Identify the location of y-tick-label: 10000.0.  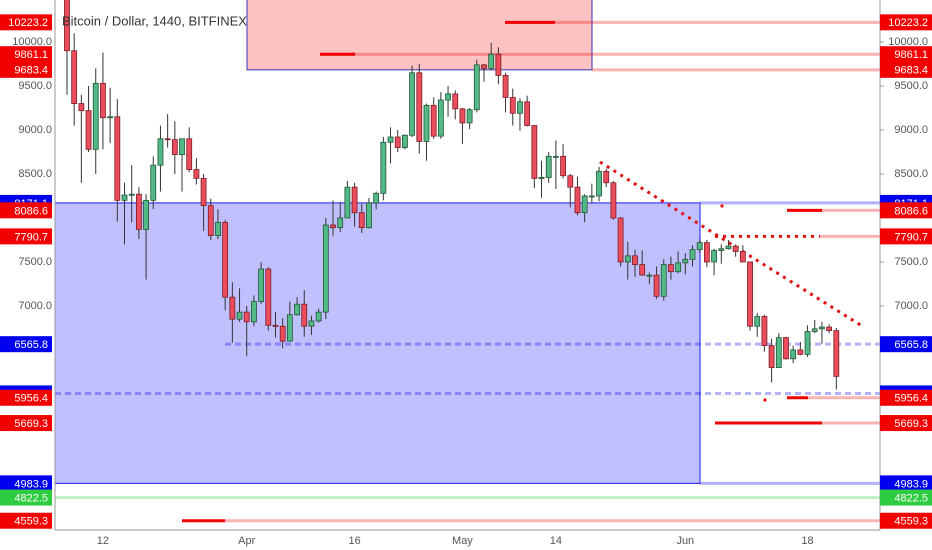
(908, 42).